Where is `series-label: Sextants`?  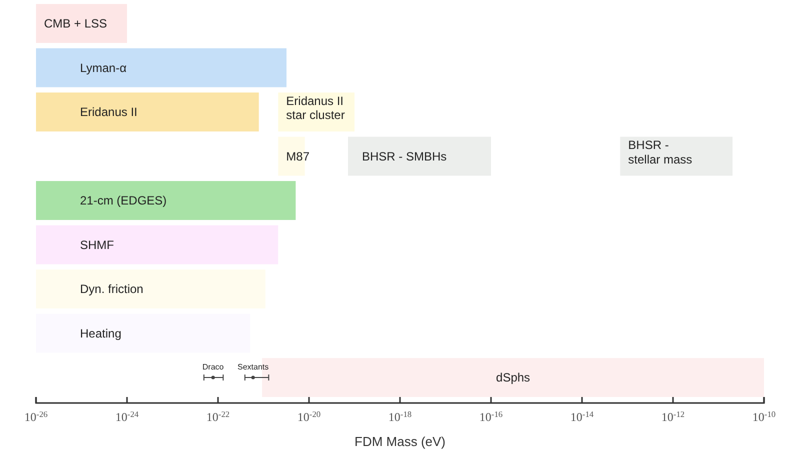
series-label: Sextants is located at coordinates (253, 367).